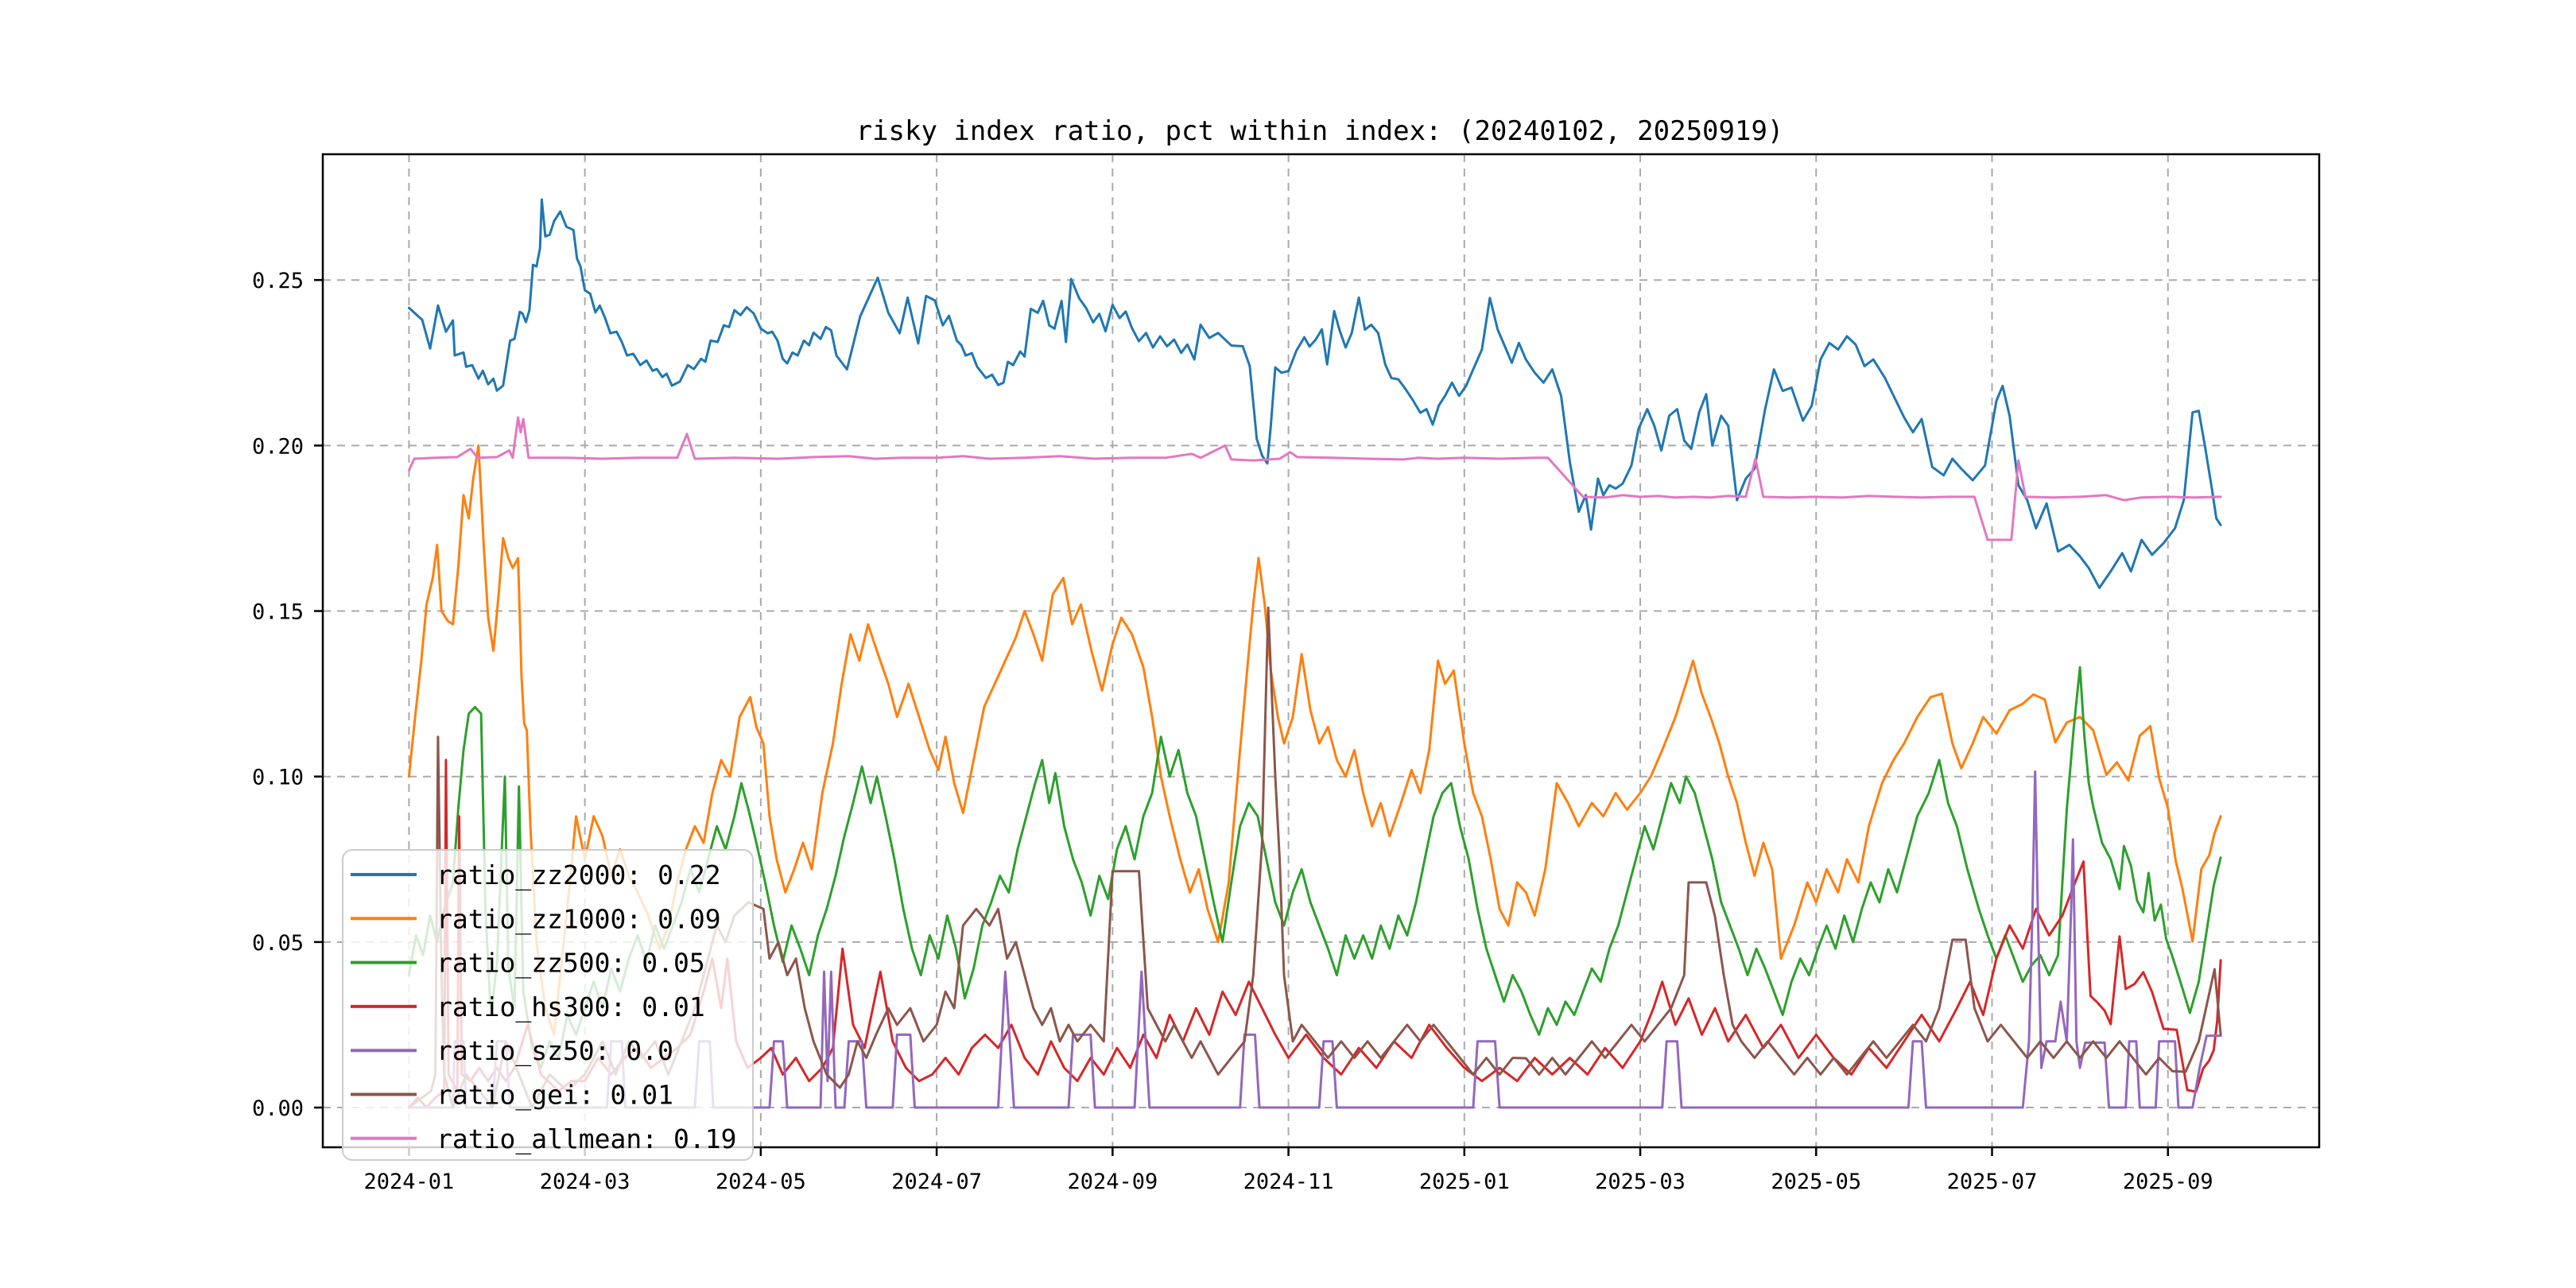  I want to click on y-tick-label: 0.20, so click(278, 446).